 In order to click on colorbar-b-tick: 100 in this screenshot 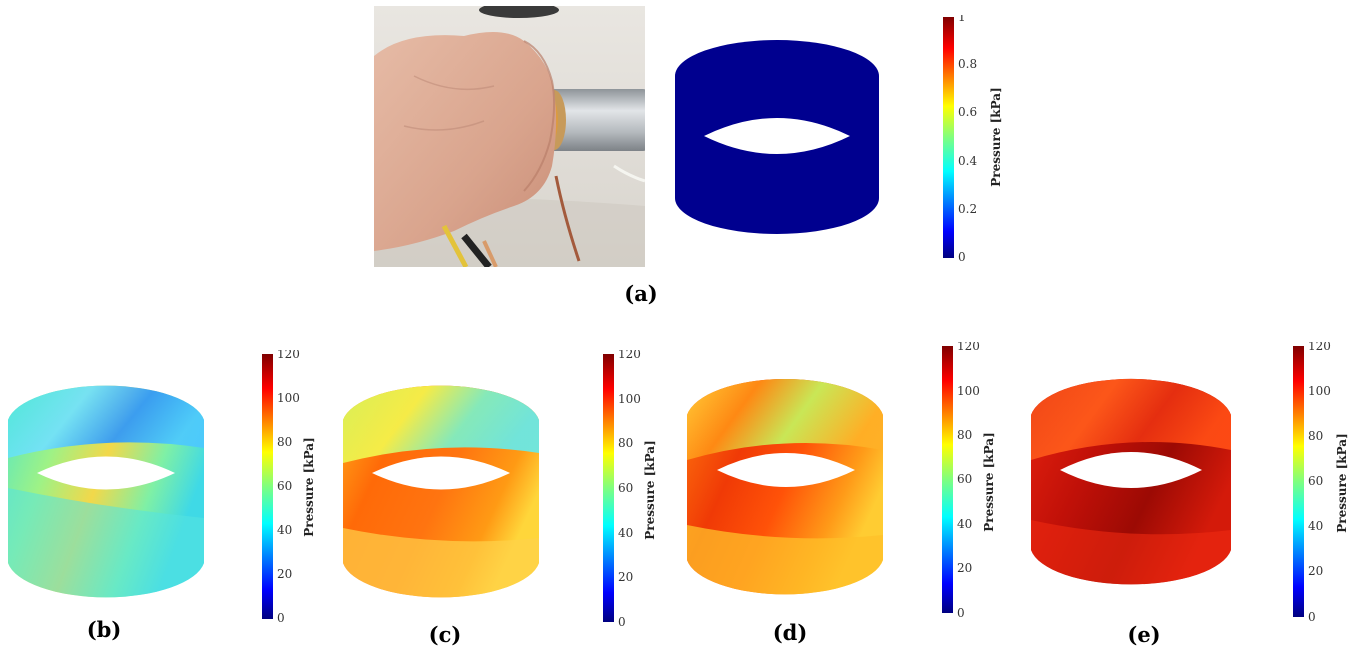, I will do `click(288, 398)`.